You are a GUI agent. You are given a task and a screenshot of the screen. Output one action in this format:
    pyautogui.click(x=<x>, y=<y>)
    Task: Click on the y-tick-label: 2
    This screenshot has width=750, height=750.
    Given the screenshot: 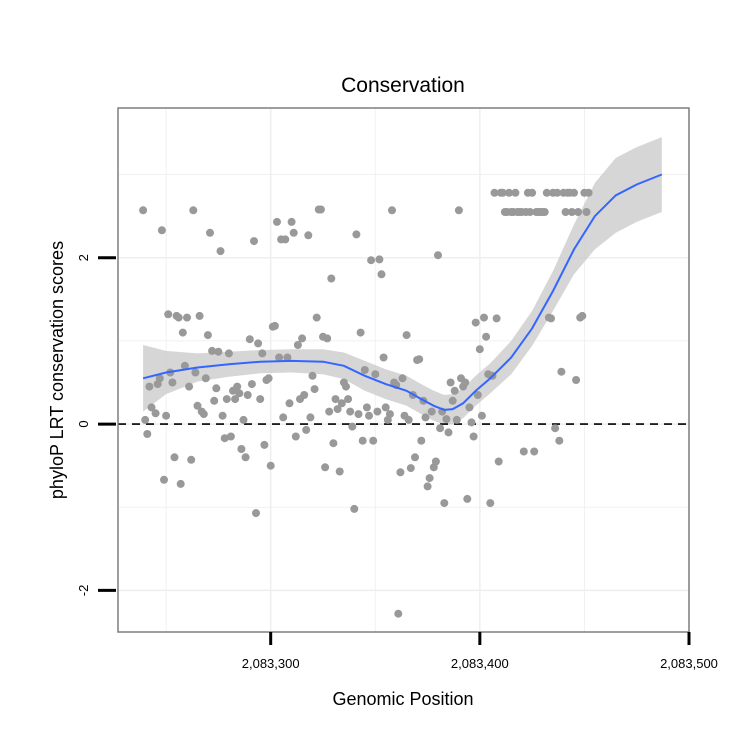 What is the action you would take?
    pyautogui.click(x=83, y=257)
    